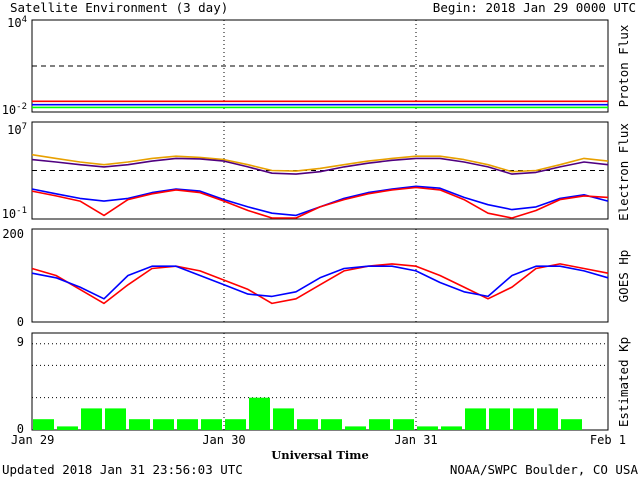 This screenshot has width=640, height=480. I want to click on hp-ytick-0: 0, so click(20, 322).